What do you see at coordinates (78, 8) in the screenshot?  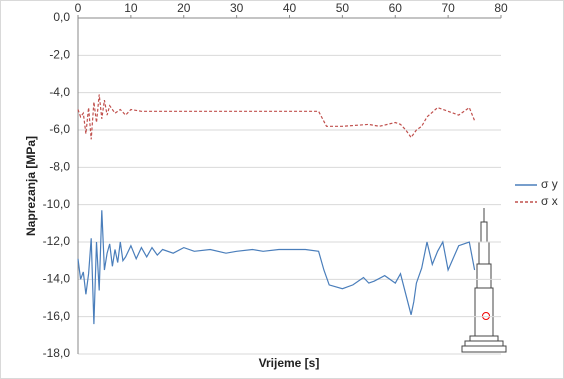 I see `x-tick-label: 0` at bounding box center [78, 8].